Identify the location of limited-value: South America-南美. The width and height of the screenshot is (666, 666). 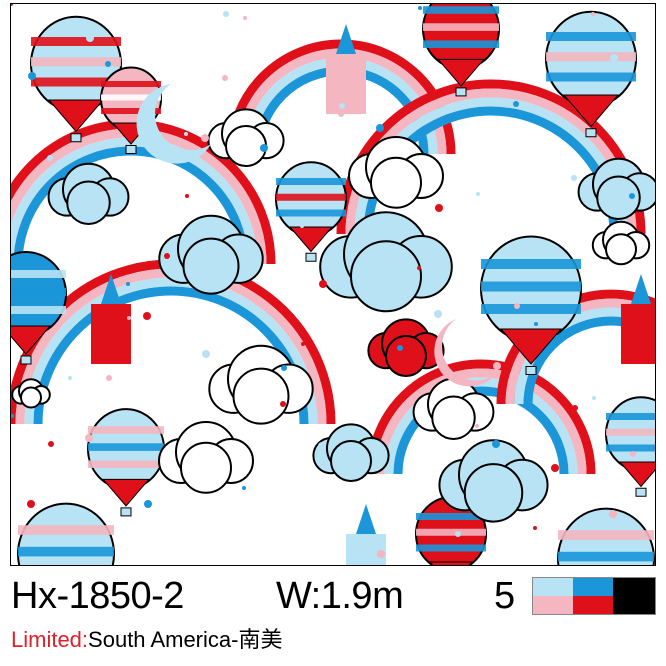
(185, 639).